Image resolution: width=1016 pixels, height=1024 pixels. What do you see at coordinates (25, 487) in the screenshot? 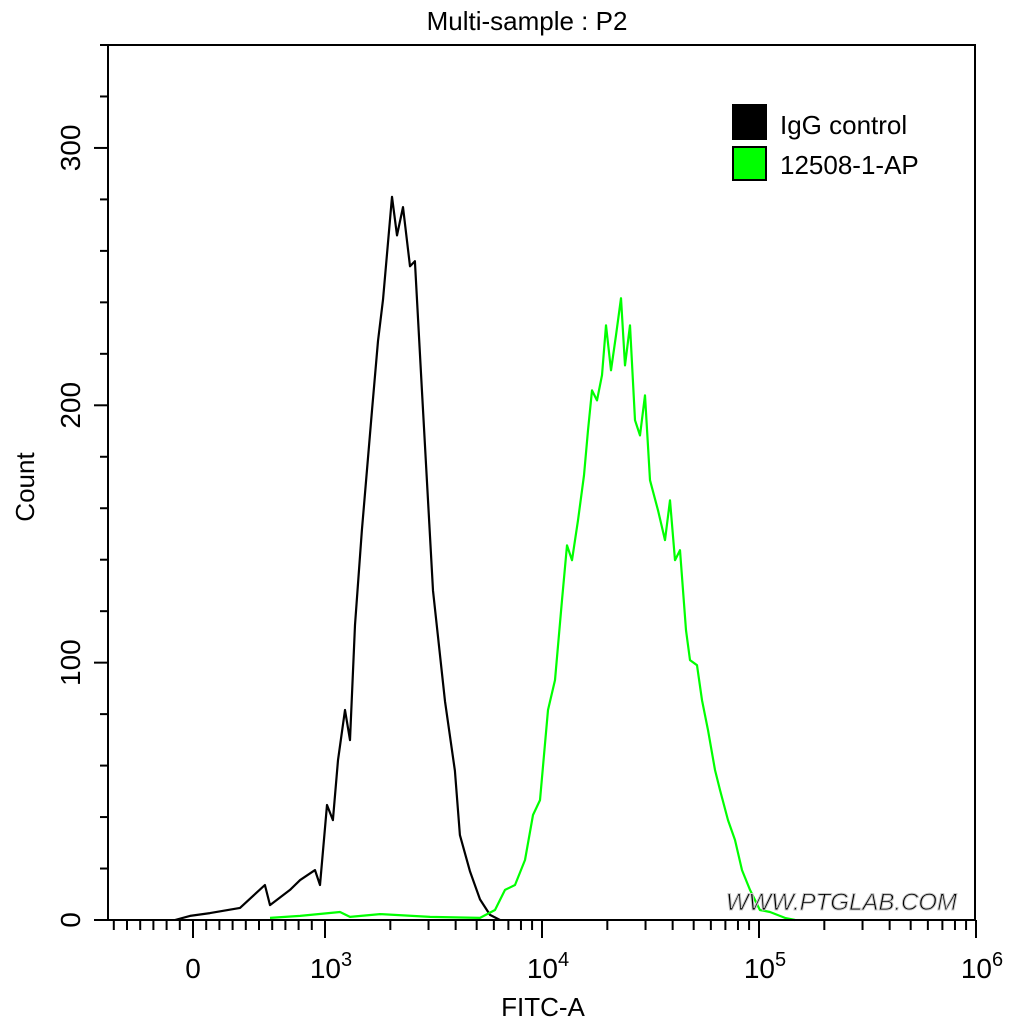
I see `y-axis-label: Count` at bounding box center [25, 487].